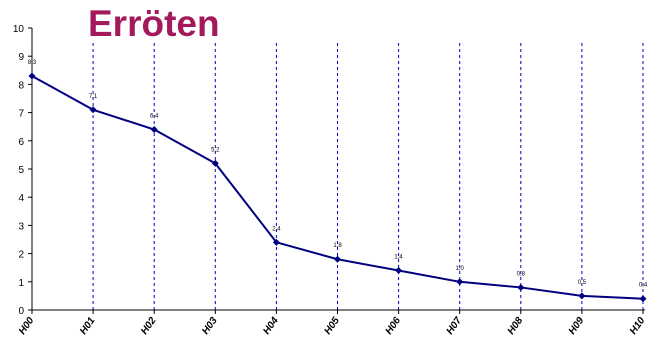 Image resolution: width=659 pixels, height=358 pixels. What do you see at coordinates (516, 326) in the screenshot?
I see `x-tick-label-H08: H08` at bounding box center [516, 326].